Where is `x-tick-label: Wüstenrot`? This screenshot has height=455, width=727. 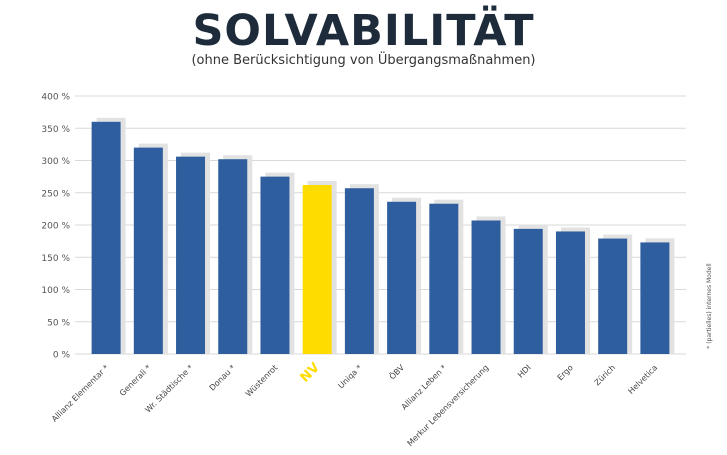 x-tick-label: Wüstenrot is located at coordinates (261, 380).